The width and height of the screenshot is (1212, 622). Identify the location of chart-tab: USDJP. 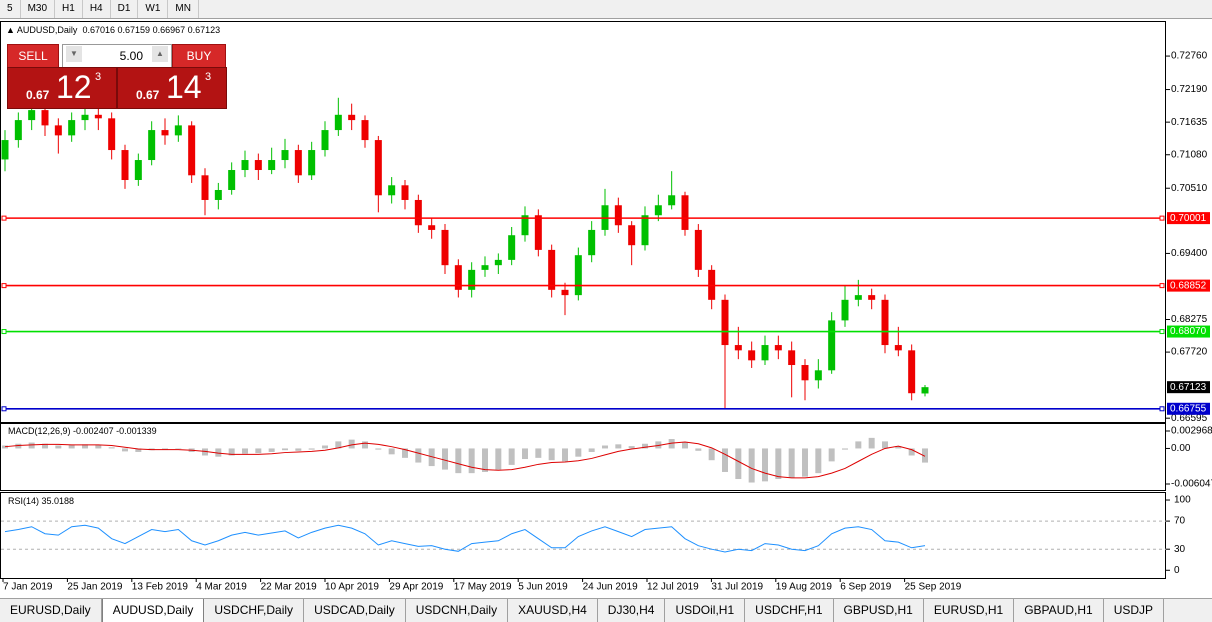
(1134, 610).